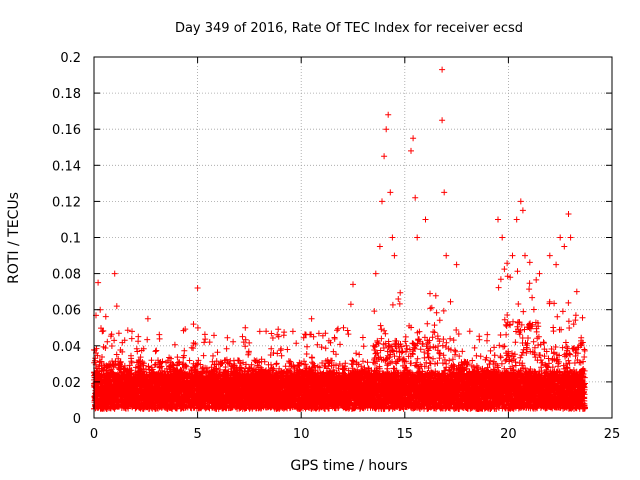  Describe the element at coordinates (66, 202) in the screenshot. I see `y-tick-label: 0.12` at that location.